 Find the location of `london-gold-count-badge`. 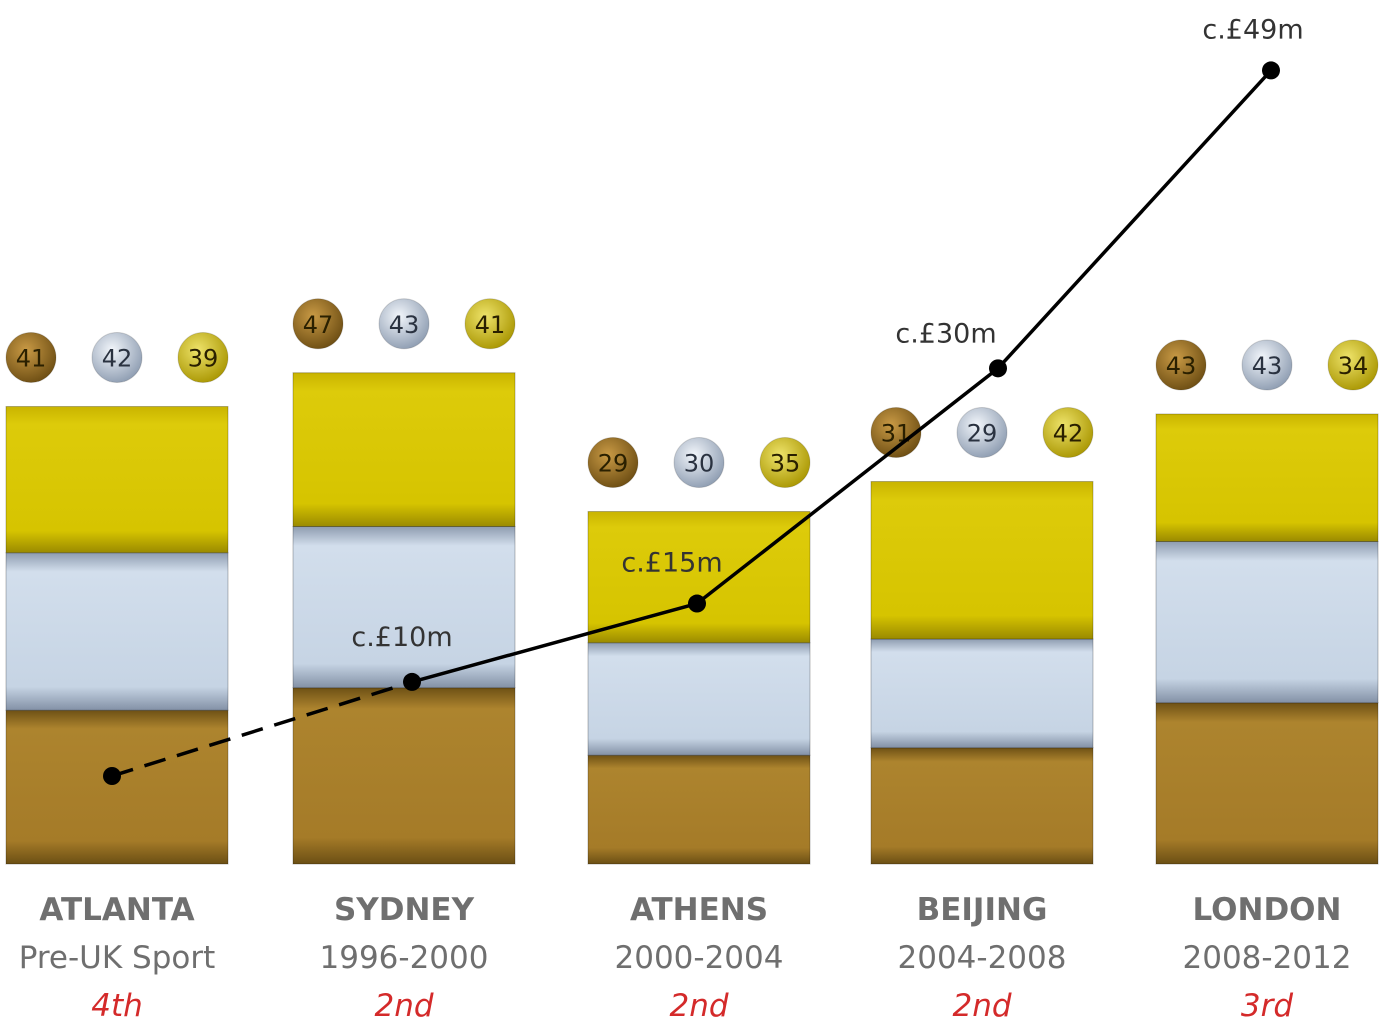

london-gold-count-badge is located at coordinates (1353, 365).